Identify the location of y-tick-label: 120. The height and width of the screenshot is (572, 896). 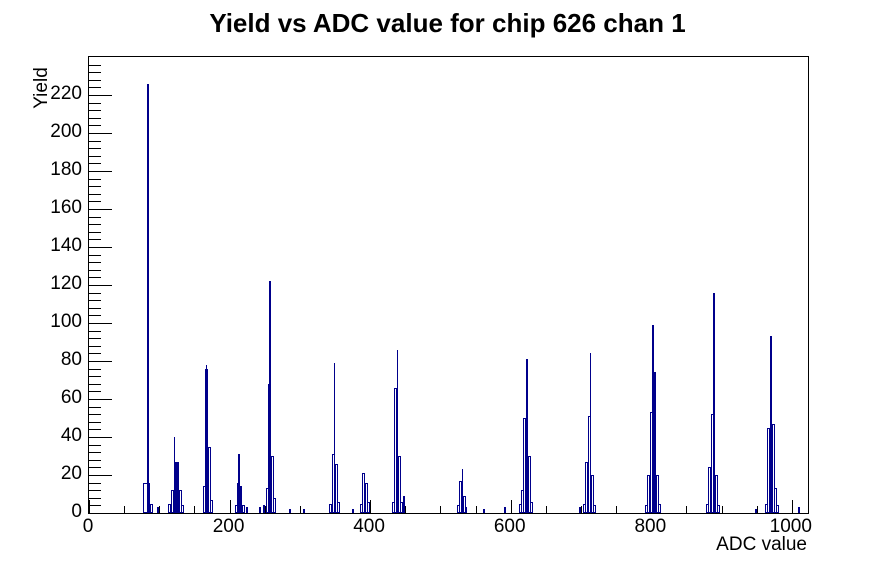
(66, 283).